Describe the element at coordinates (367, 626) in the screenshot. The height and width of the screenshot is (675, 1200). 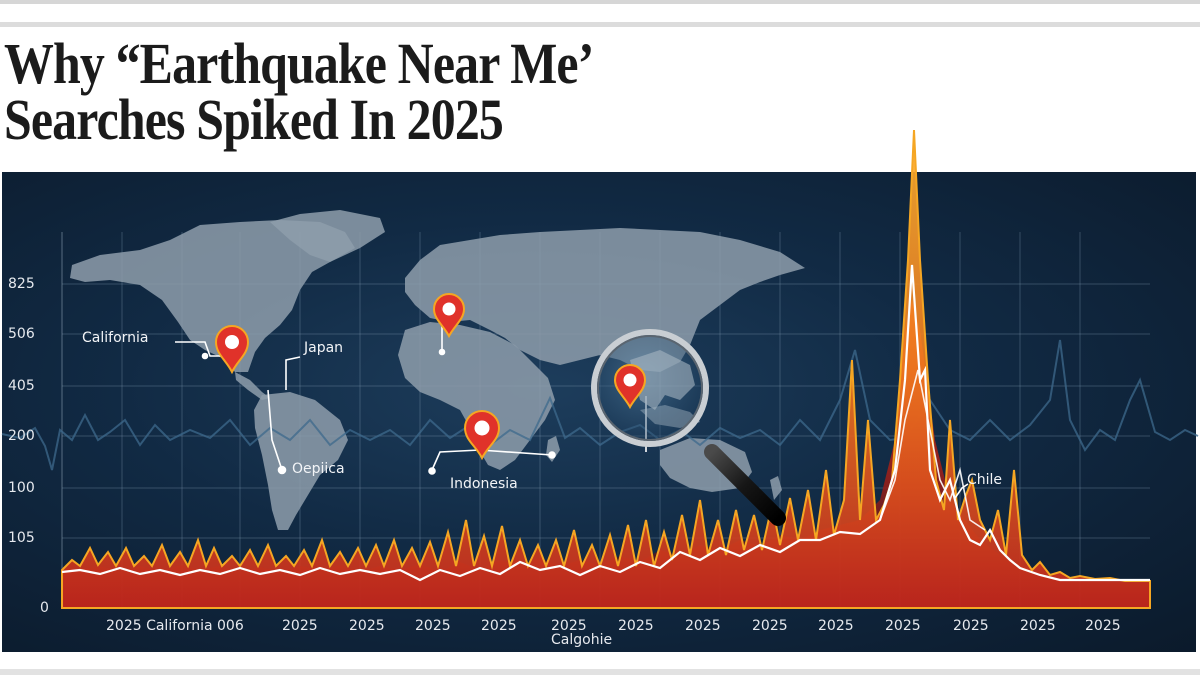
I see `x-tick-2: 2025` at that location.